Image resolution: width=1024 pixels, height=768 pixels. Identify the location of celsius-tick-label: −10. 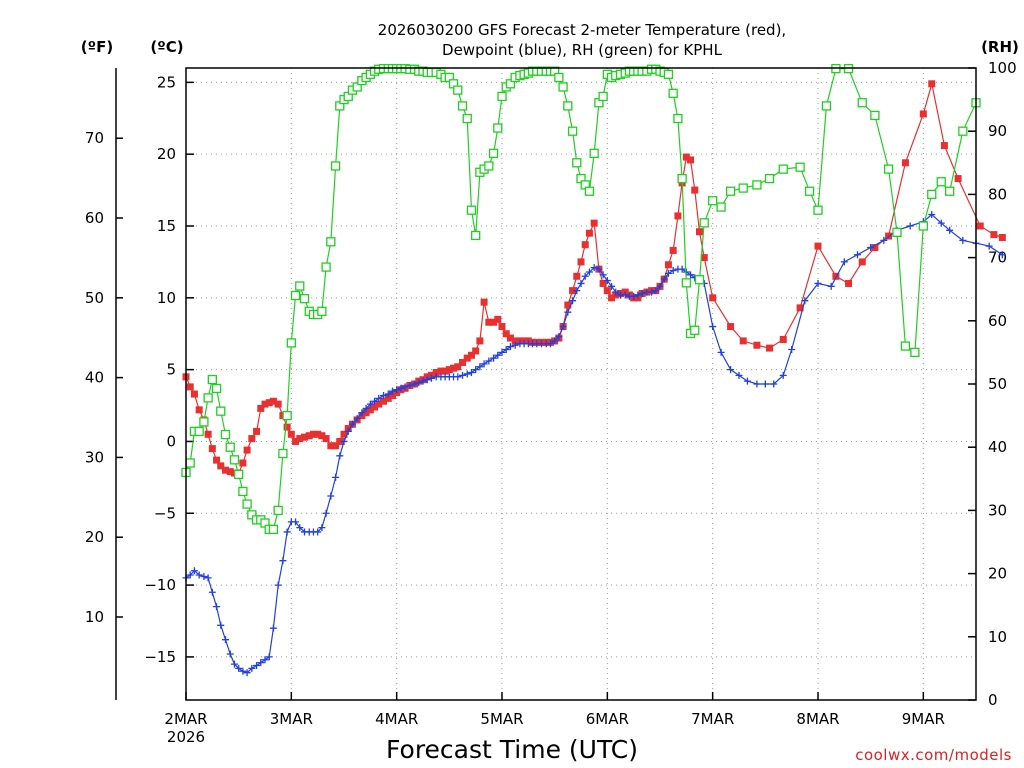
(160, 585).